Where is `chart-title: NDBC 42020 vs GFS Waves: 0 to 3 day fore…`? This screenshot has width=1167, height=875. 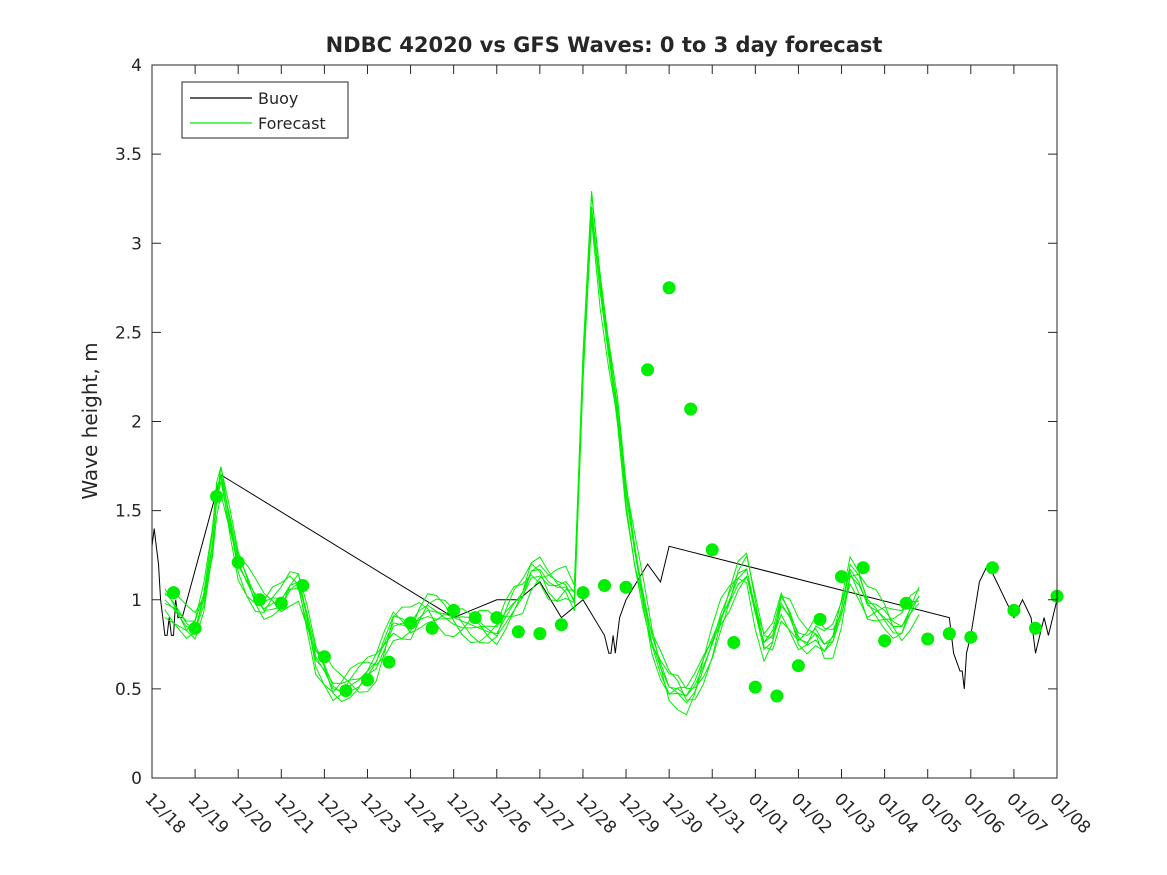
chart-title: NDBC 42020 vs GFS Waves: 0 to 3 day fore… is located at coordinates (604, 45).